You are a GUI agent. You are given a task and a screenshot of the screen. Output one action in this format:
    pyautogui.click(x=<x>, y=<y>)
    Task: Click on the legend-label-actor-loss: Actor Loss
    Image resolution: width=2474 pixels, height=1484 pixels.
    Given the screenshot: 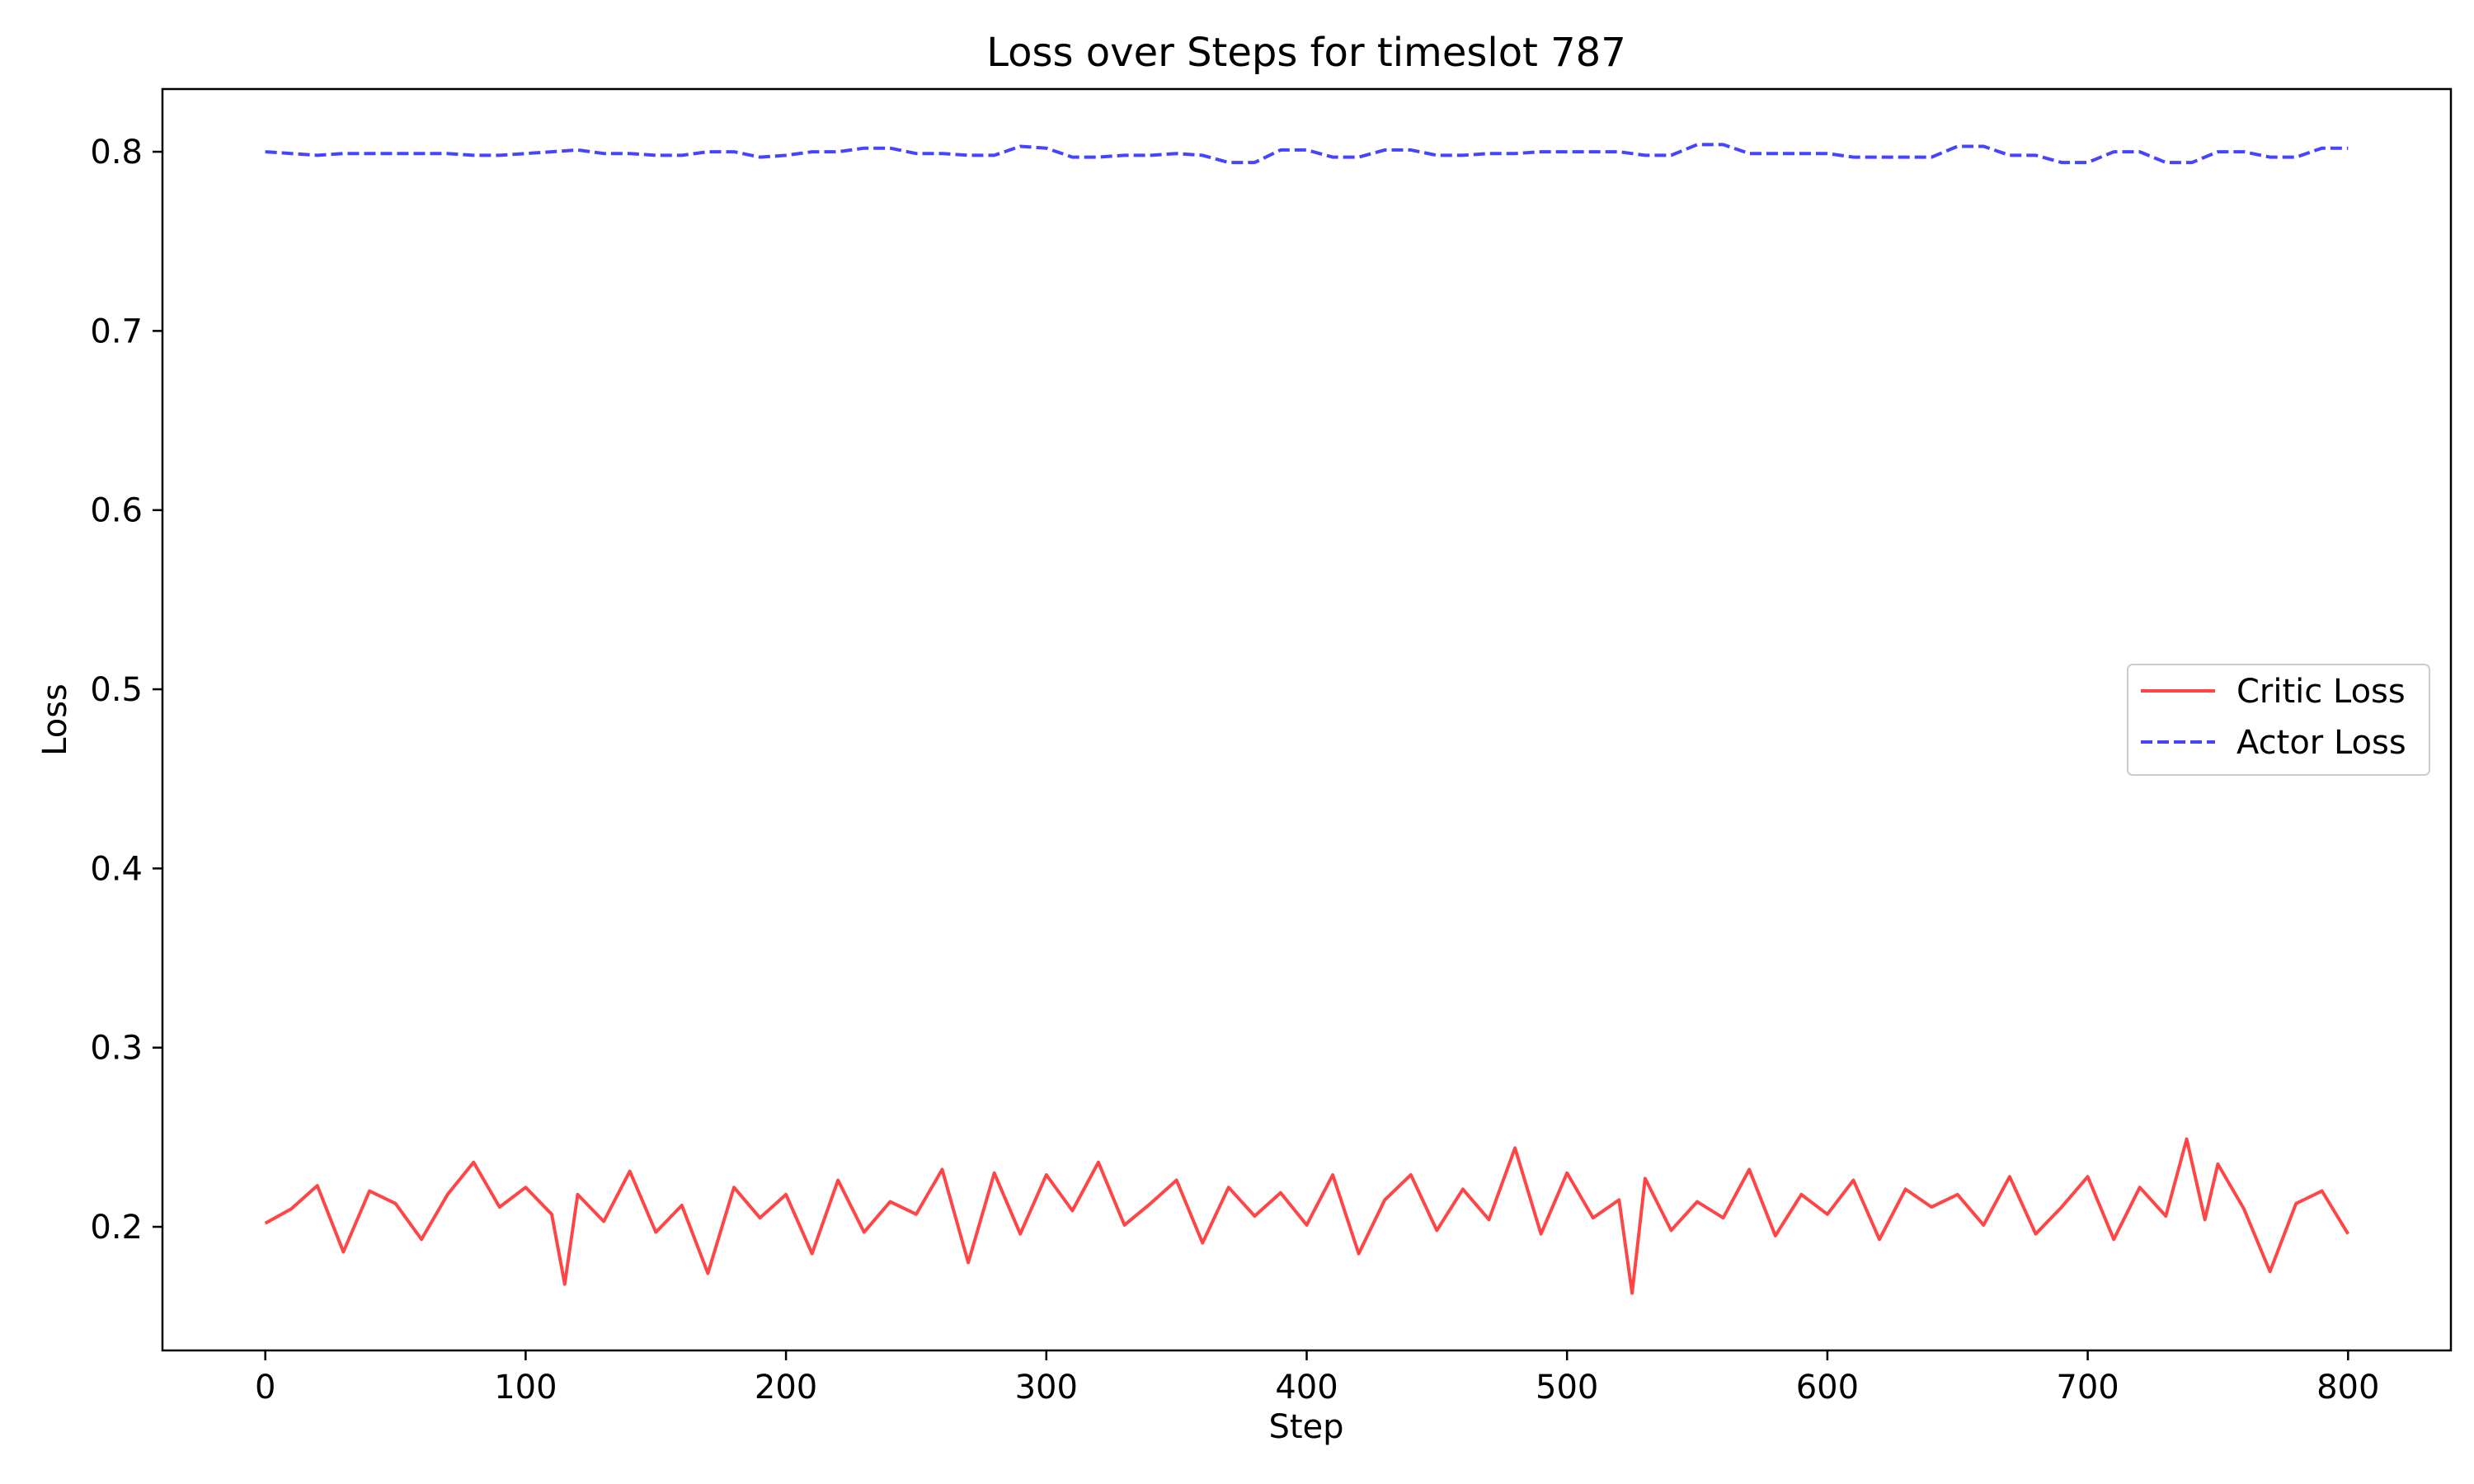 What is the action you would take?
    pyautogui.click(x=2321, y=743)
    